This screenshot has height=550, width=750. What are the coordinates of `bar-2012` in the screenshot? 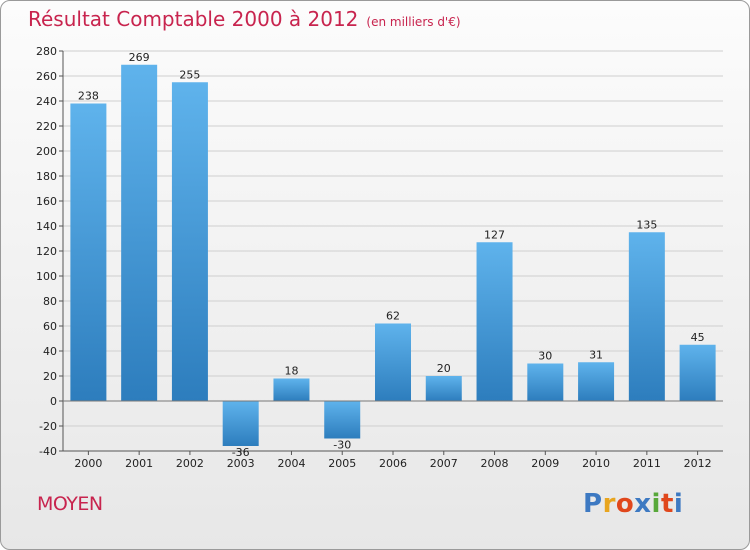 It's located at (697, 372).